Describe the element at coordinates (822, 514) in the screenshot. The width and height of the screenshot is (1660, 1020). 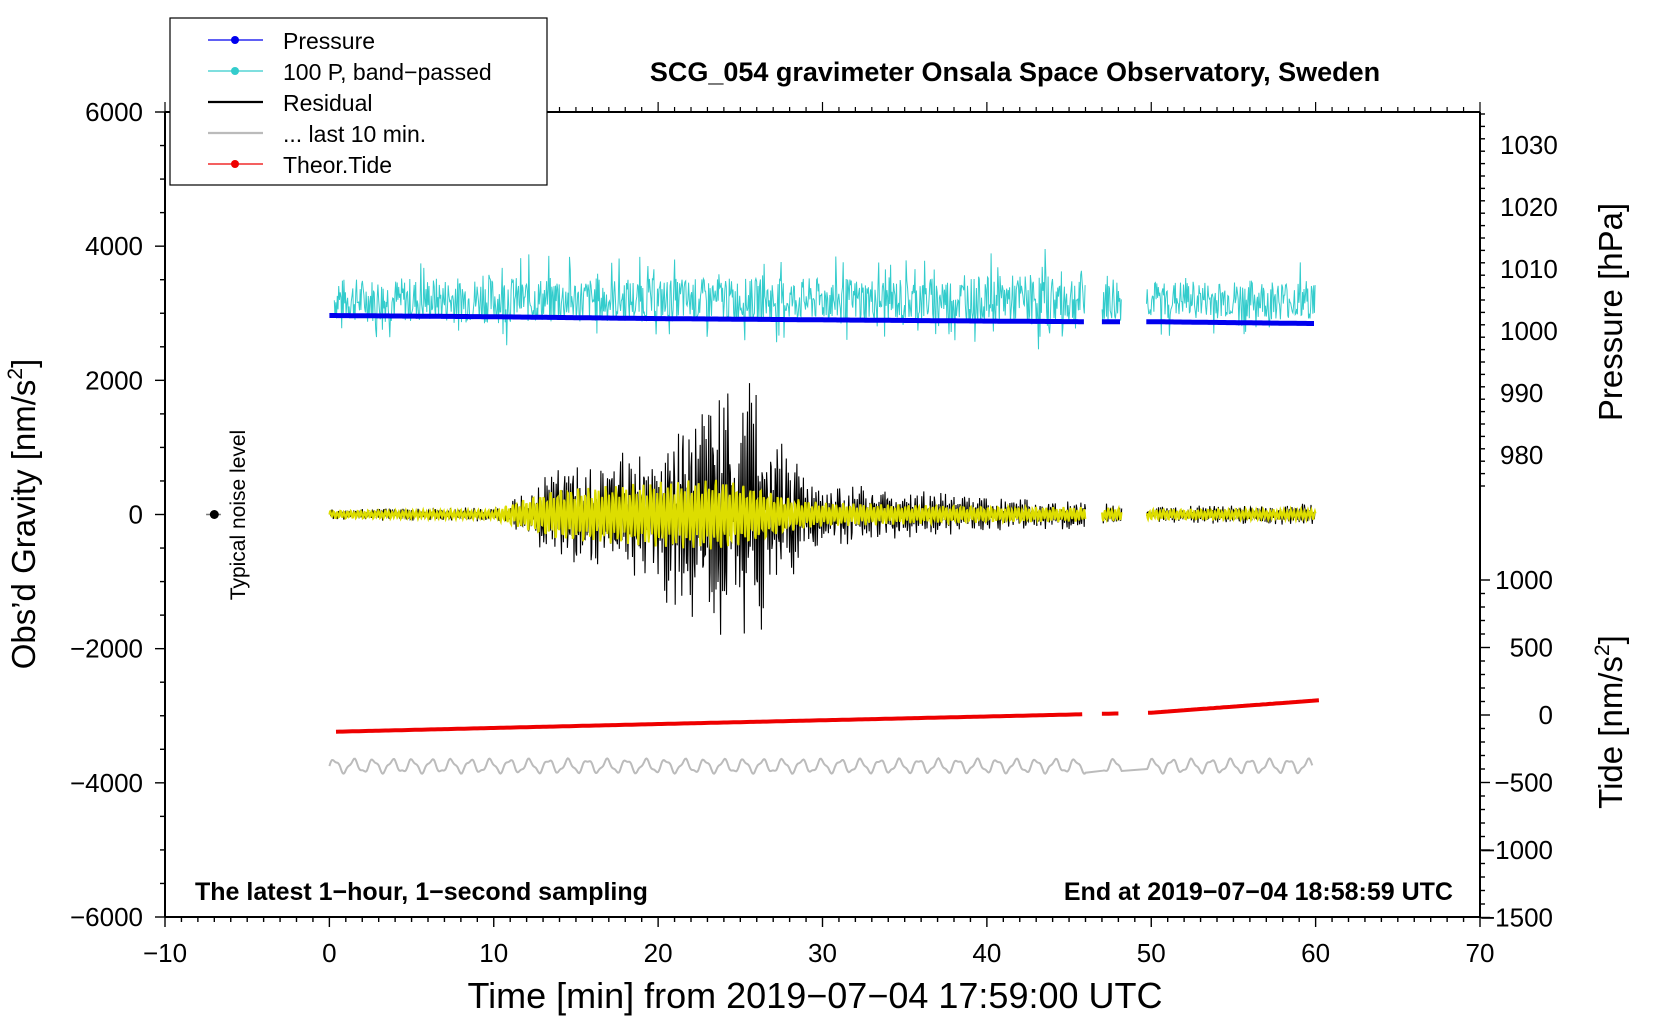
I see `filtered-residual-line` at that location.